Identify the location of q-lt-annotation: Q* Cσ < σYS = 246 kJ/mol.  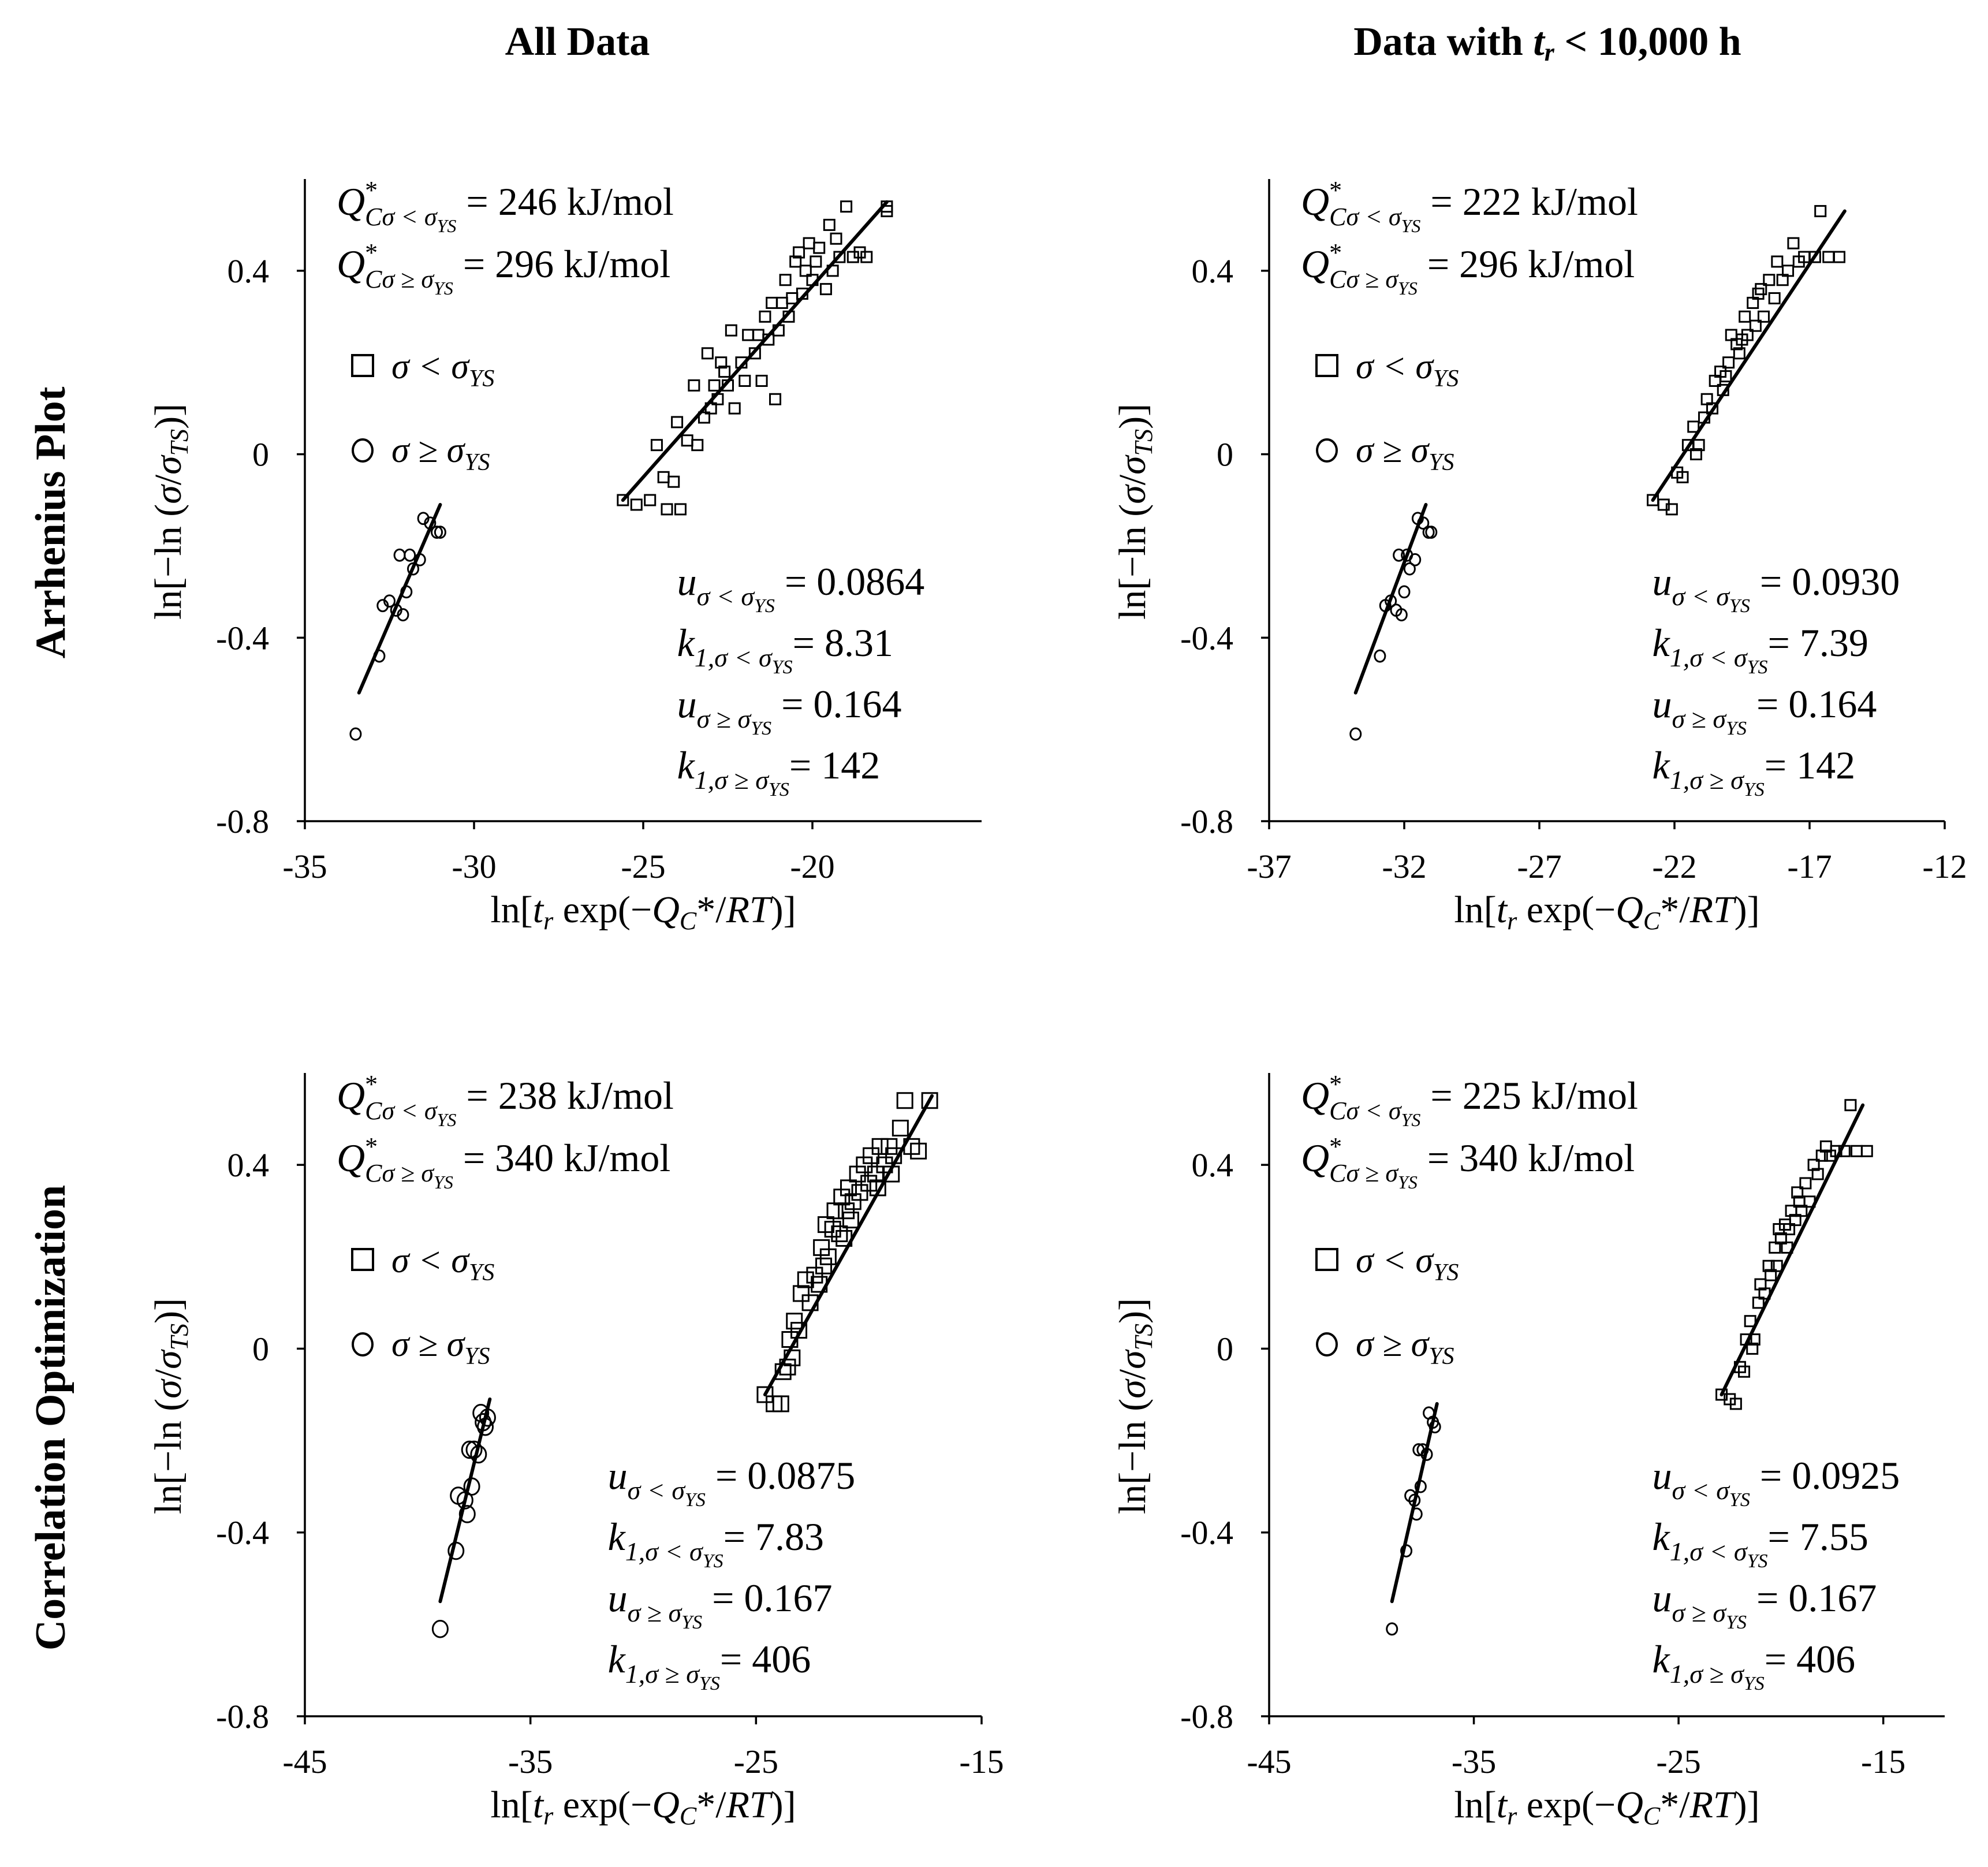
(505, 206).